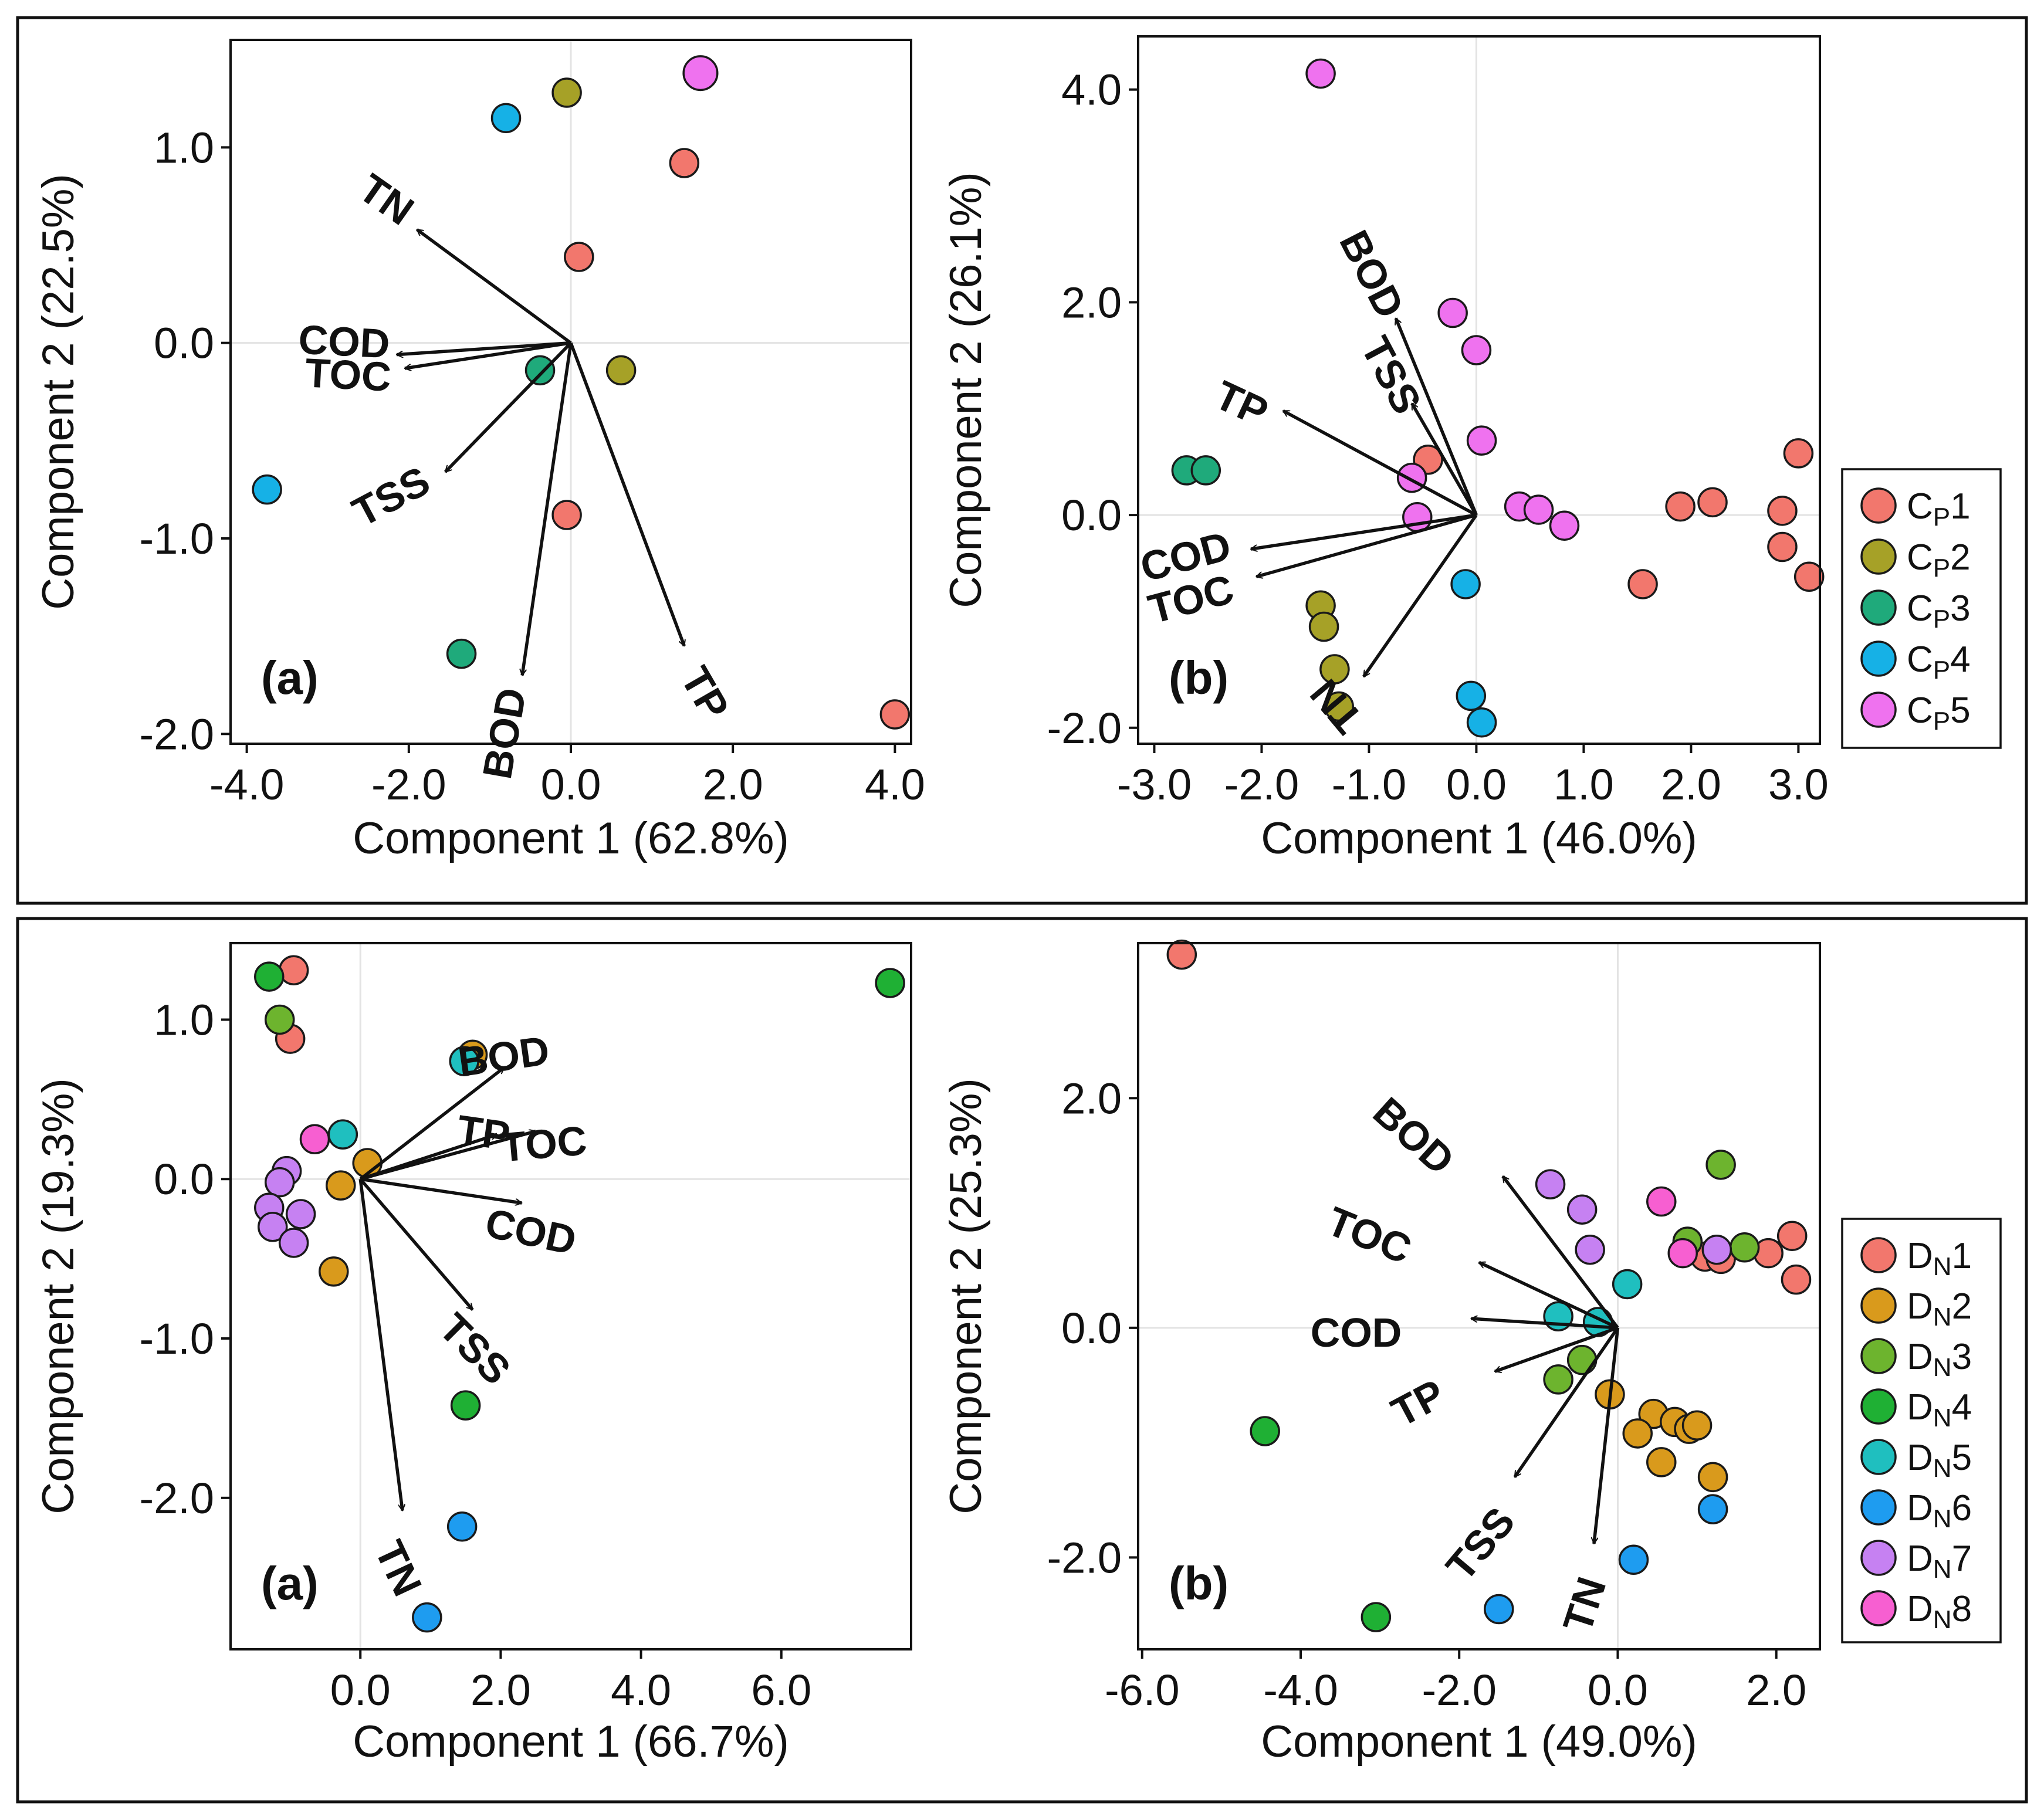 Image resolution: width=2044 pixels, height=1820 pixels. I want to click on legend-label: CP5, so click(1939, 713).